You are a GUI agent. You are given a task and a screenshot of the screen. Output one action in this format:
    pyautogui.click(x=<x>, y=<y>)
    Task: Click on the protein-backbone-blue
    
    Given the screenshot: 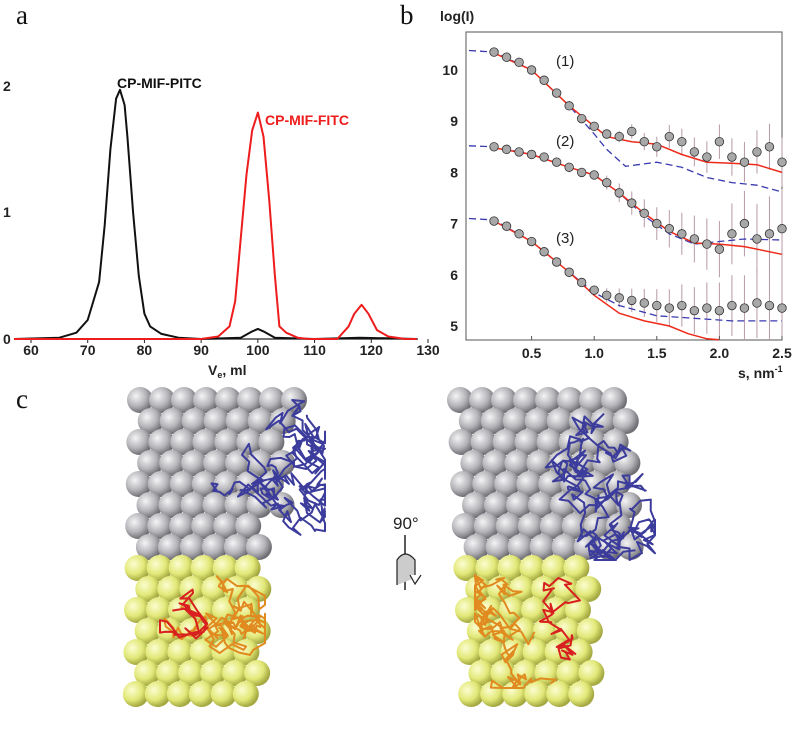 What is the action you would take?
    pyautogui.click(x=268, y=467)
    